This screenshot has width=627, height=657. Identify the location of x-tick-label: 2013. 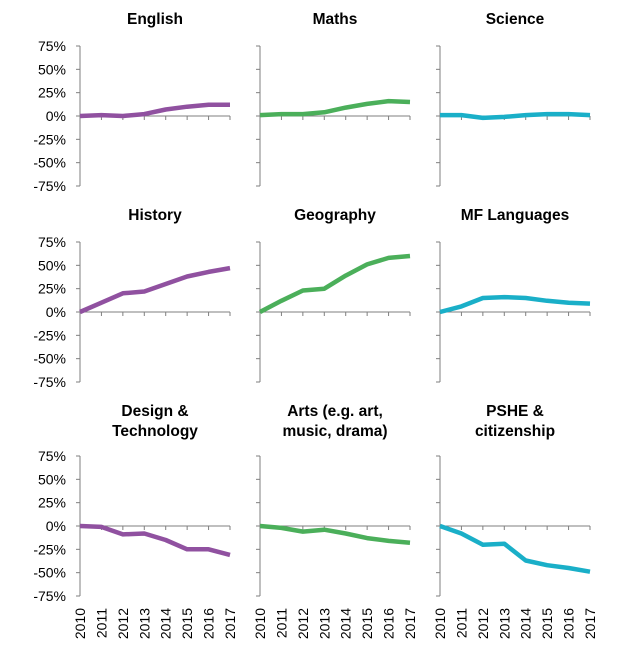
(324, 623).